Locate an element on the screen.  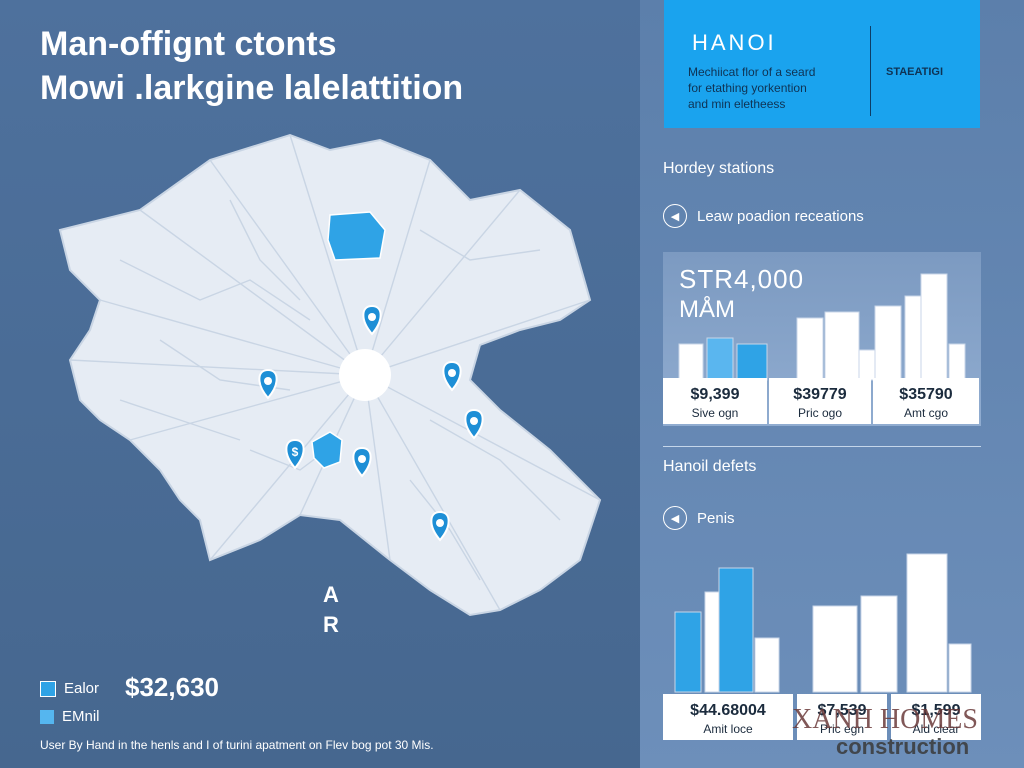
price-label: Ald clear is located at coordinates (936, 729).